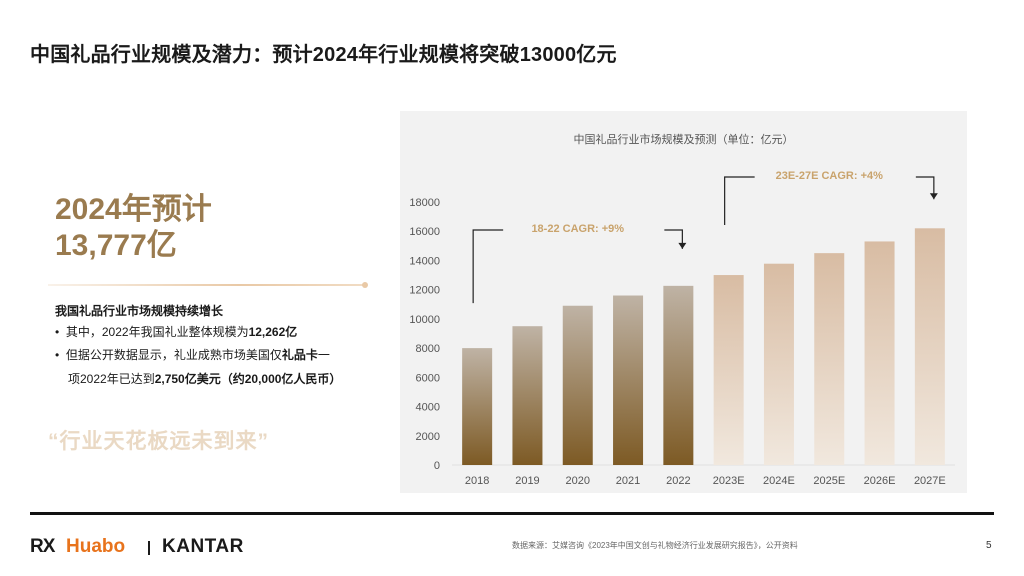  Describe the element at coordinates (323, 355) in the screenshot. I see `bullet-2-tail: 一` at that location.